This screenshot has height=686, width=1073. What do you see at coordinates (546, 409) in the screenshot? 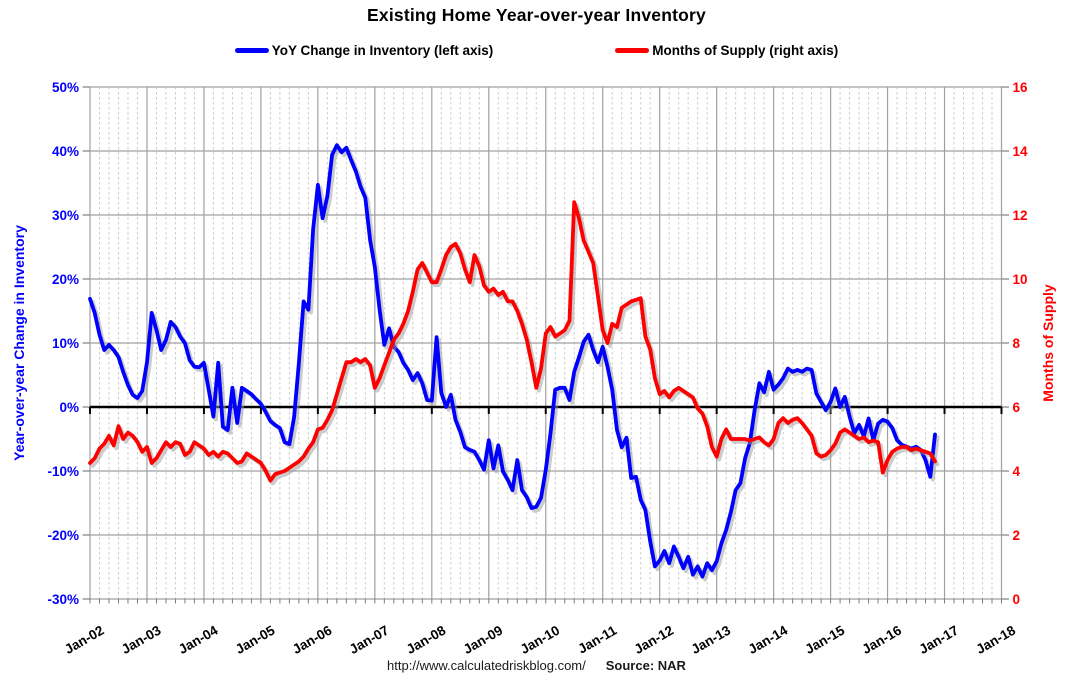
I see `zero-line-group` at bounding box center [546, 409].